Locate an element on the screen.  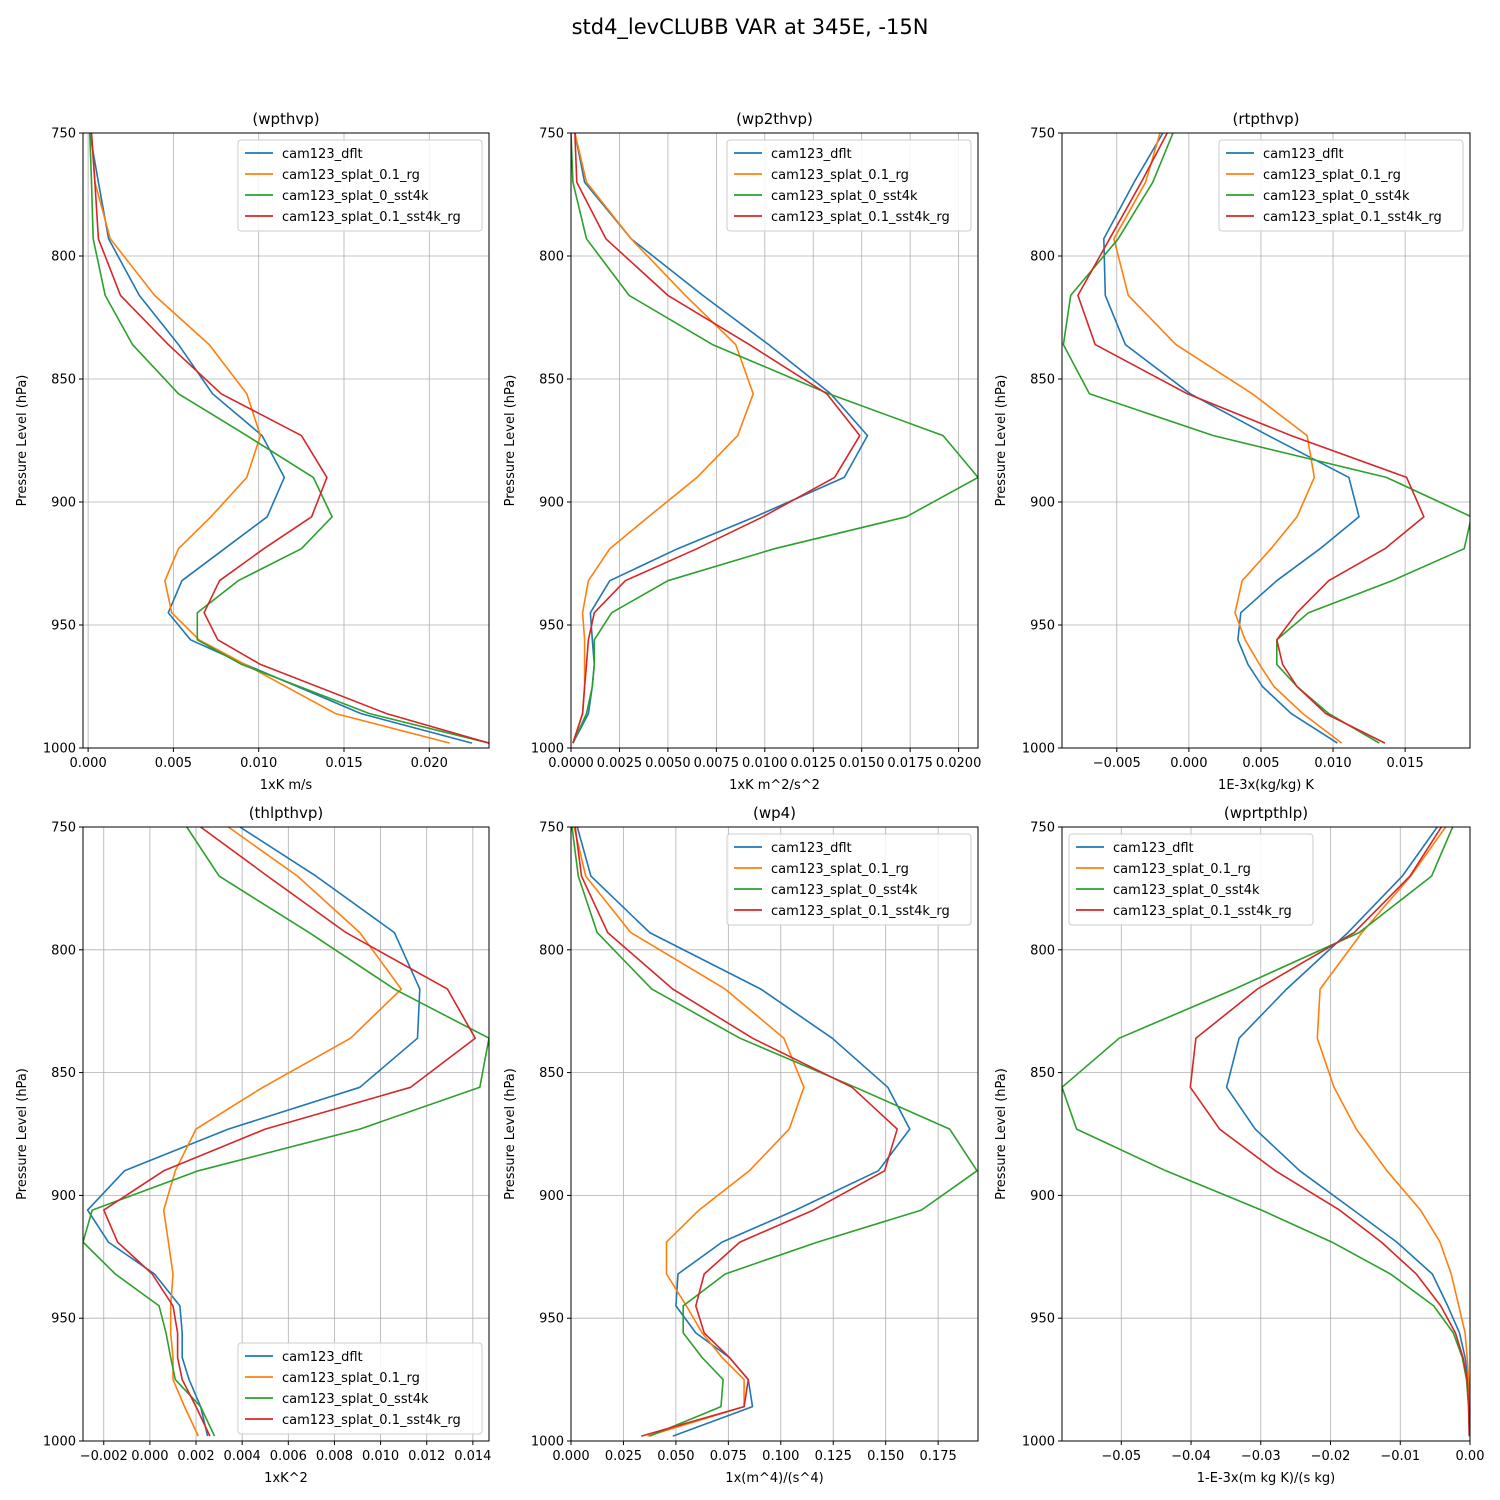
x-tick-label: 0.125 is located at coordinates (833, 1456).